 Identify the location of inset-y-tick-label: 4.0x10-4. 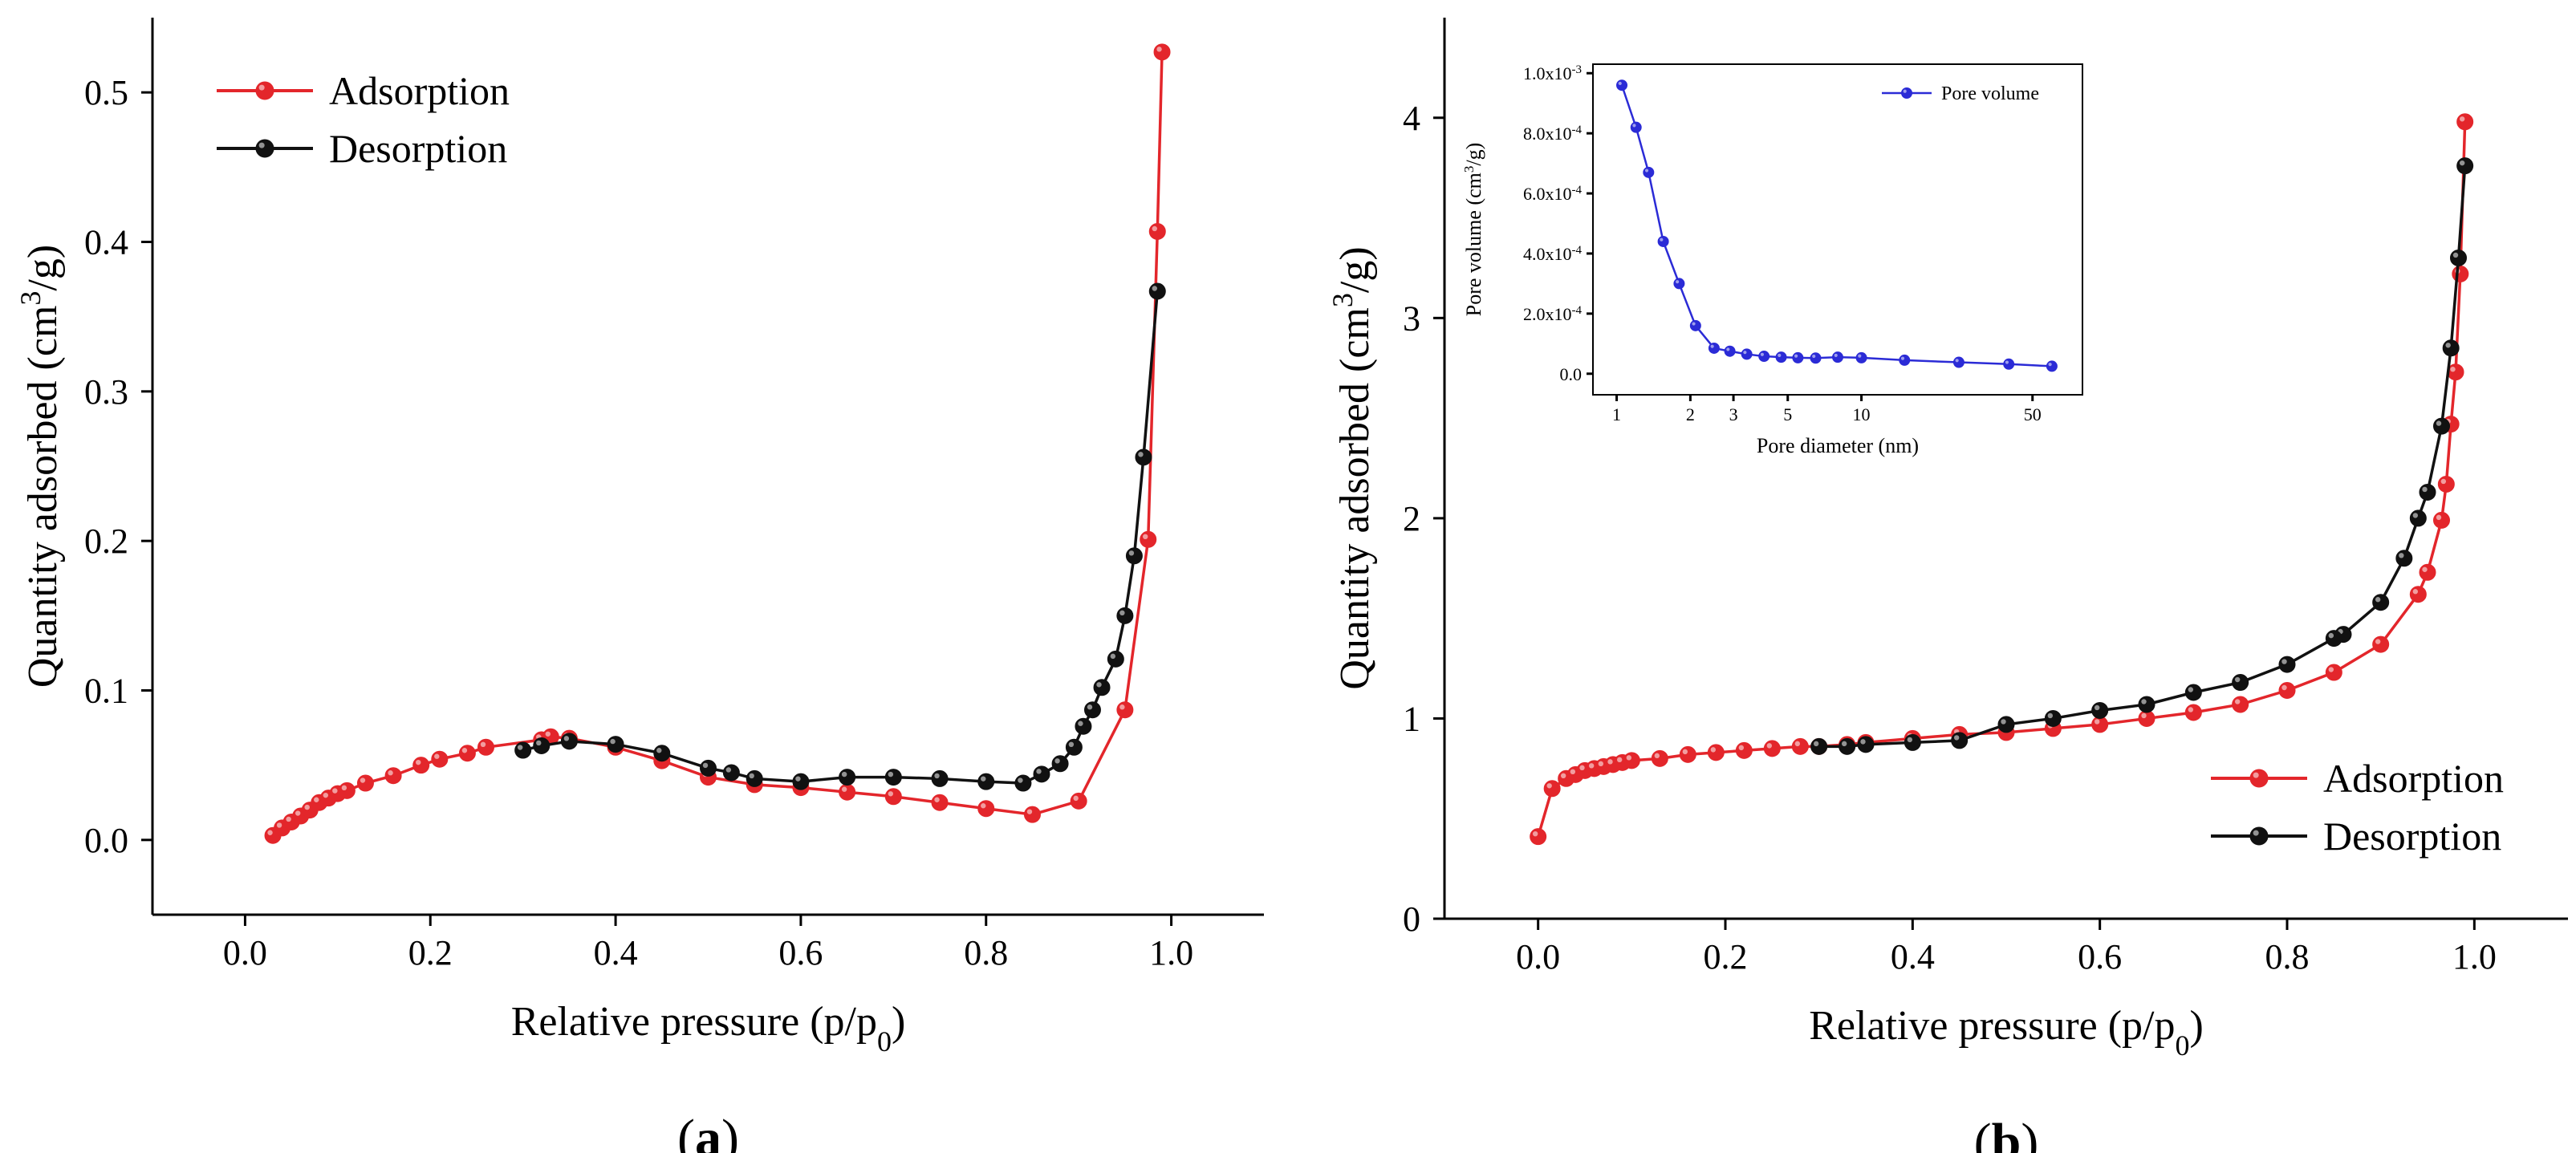
(1553, 254).